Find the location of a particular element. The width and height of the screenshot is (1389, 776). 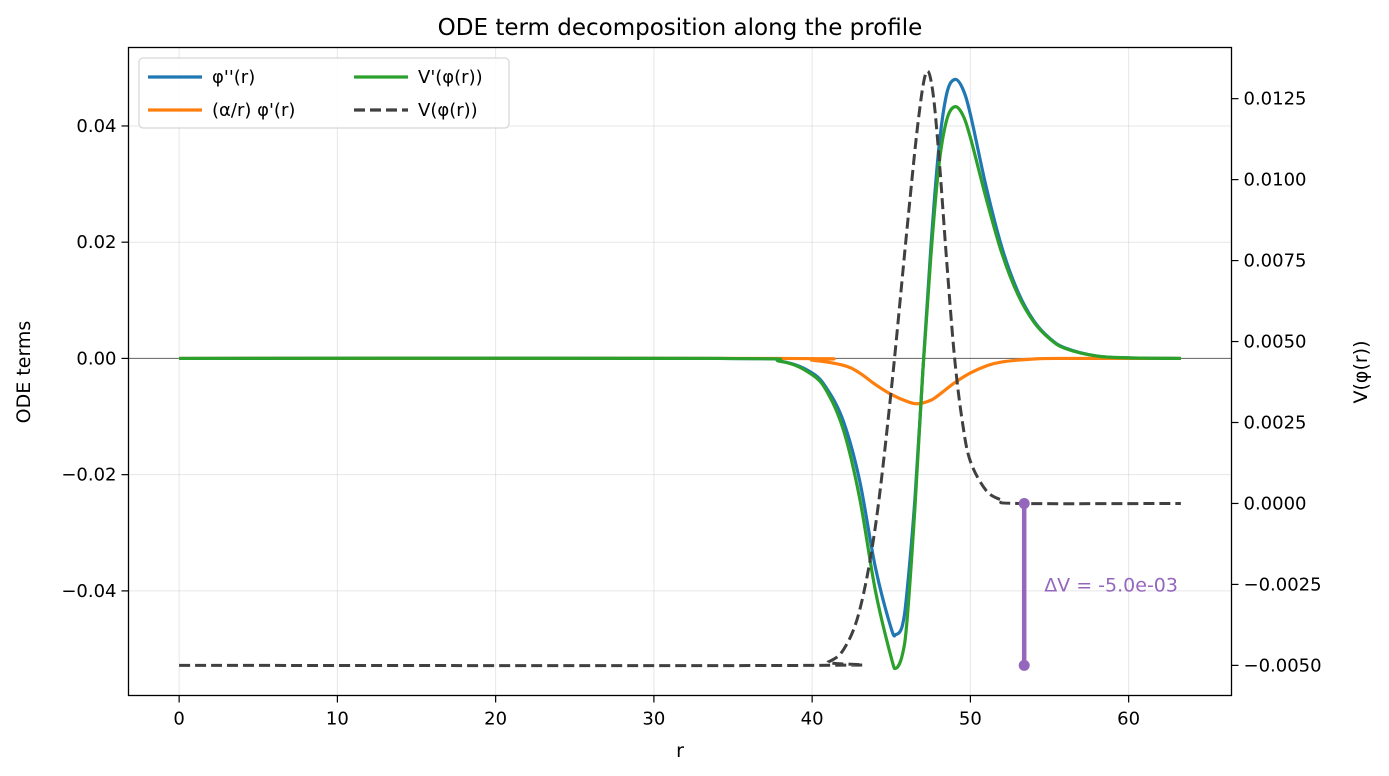

legend: φ''(r) (α/r) φ'(r) V'(φ(r)) V(φ(r)) is located at coordinates (324, 93).